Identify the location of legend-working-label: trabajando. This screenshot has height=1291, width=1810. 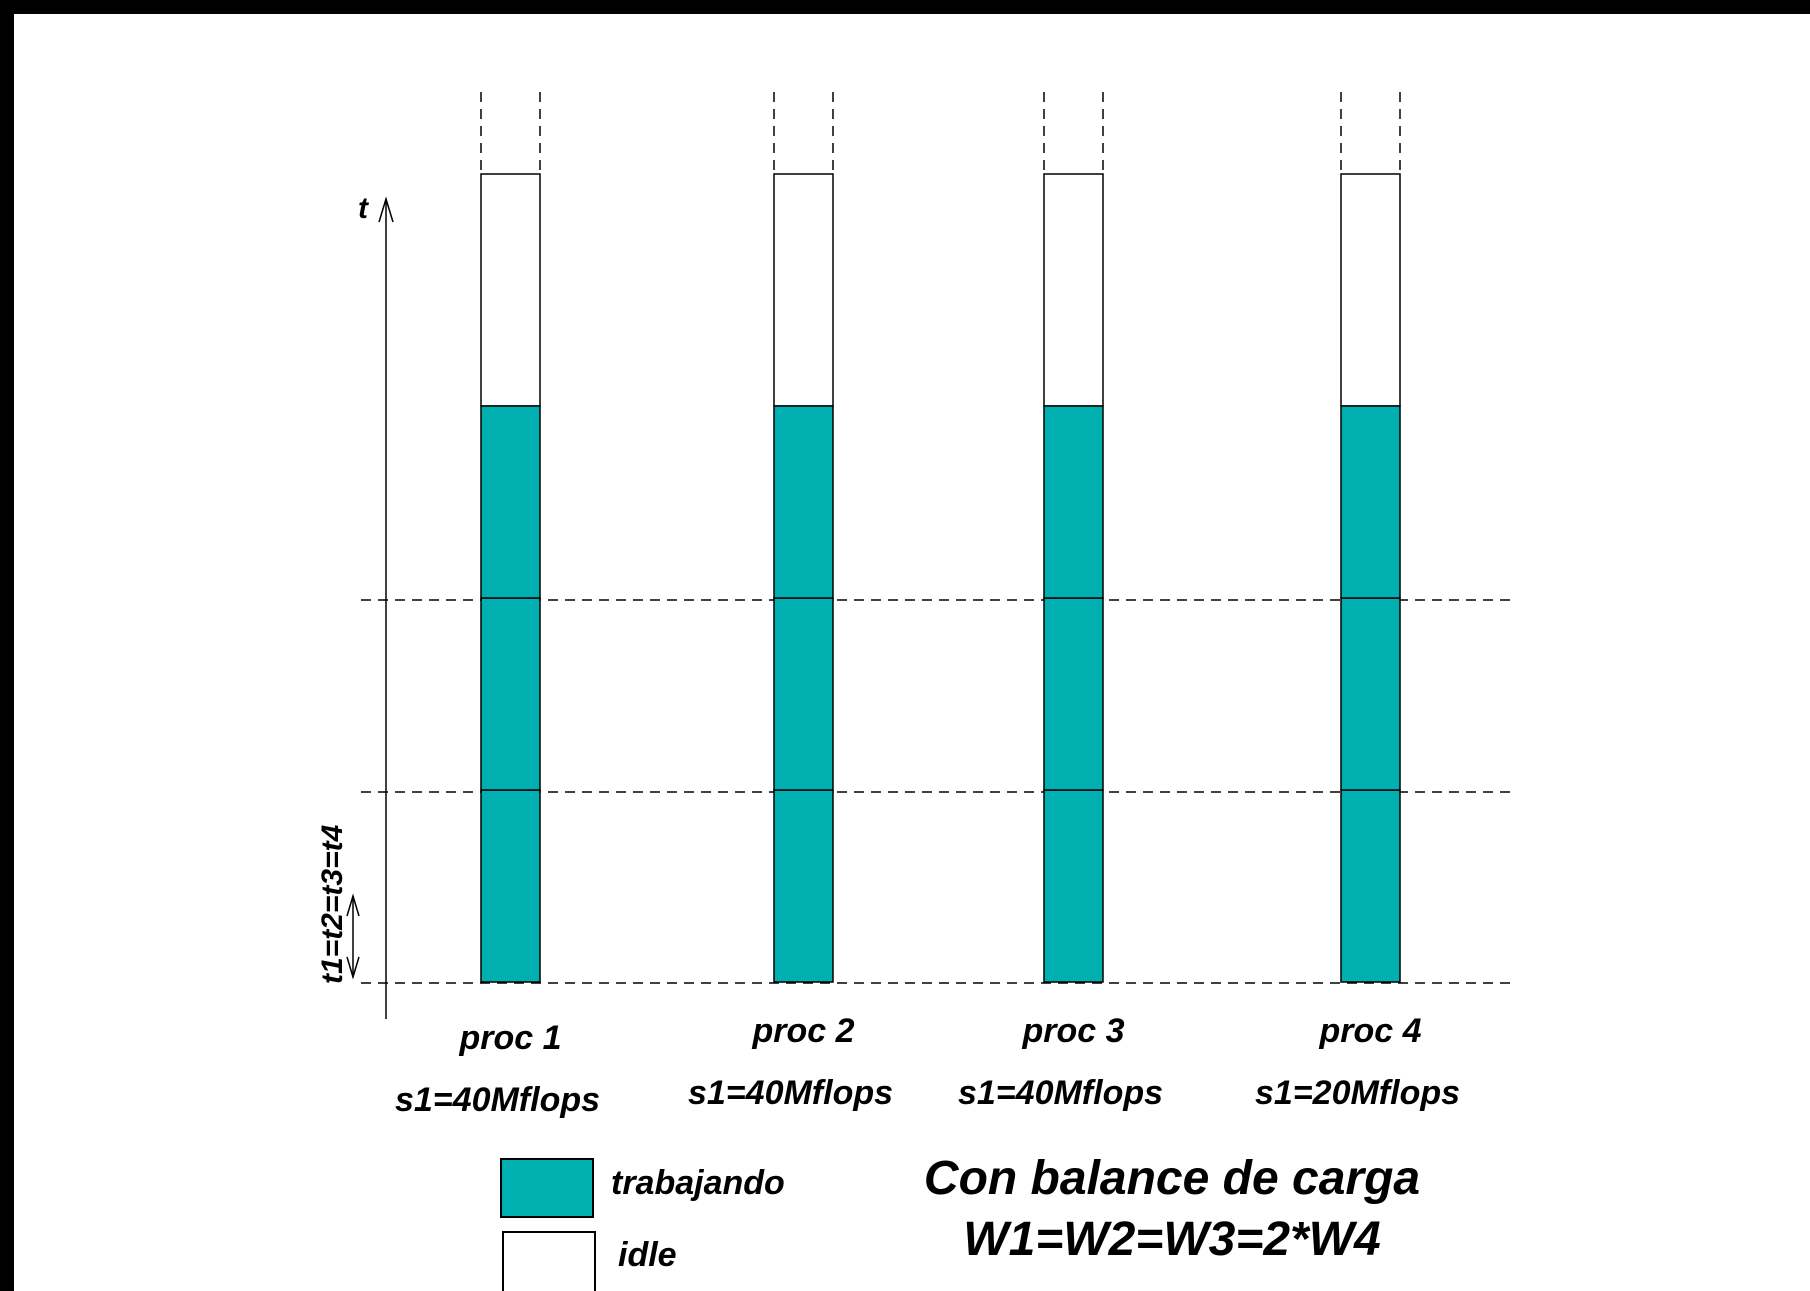
(698, 1183).